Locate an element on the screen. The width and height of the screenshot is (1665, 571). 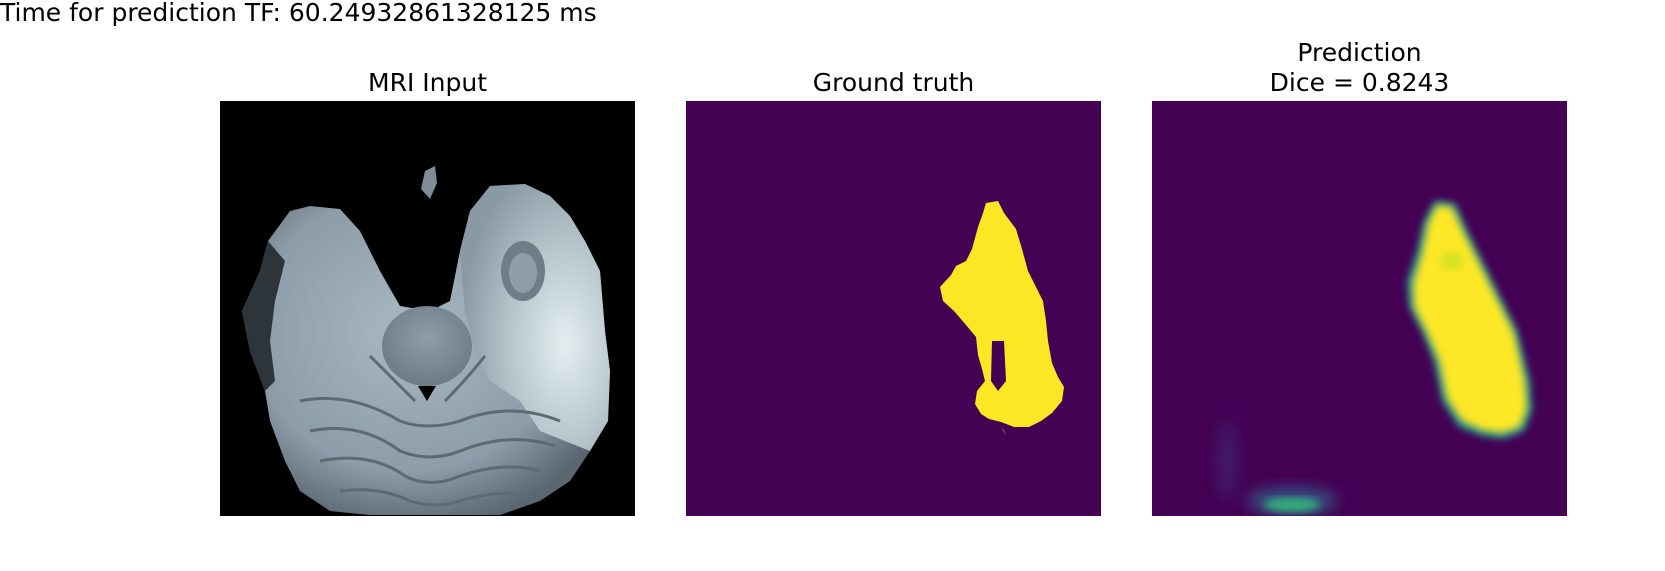
mri-right-lobe is located at coordinates (535, 317).